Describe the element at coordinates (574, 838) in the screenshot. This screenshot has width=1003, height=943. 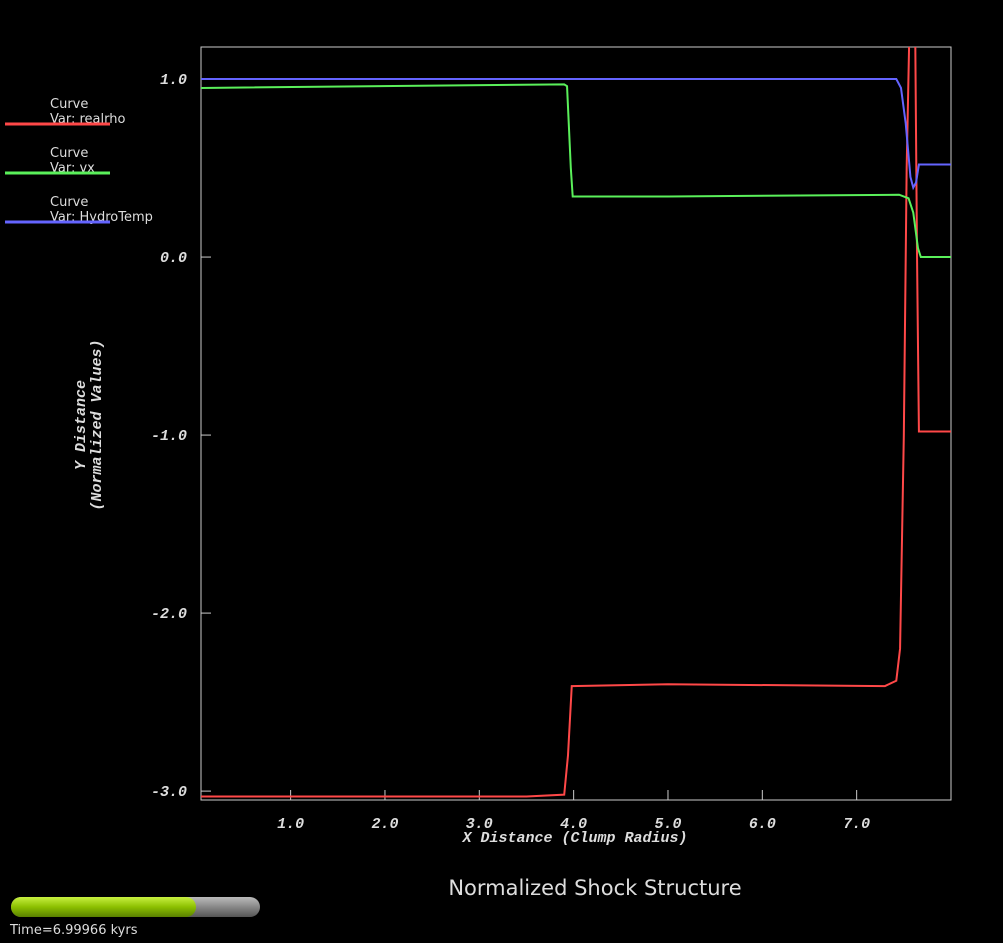
I see `x-axis-title: X Distance (Clump Radius)` at that location.